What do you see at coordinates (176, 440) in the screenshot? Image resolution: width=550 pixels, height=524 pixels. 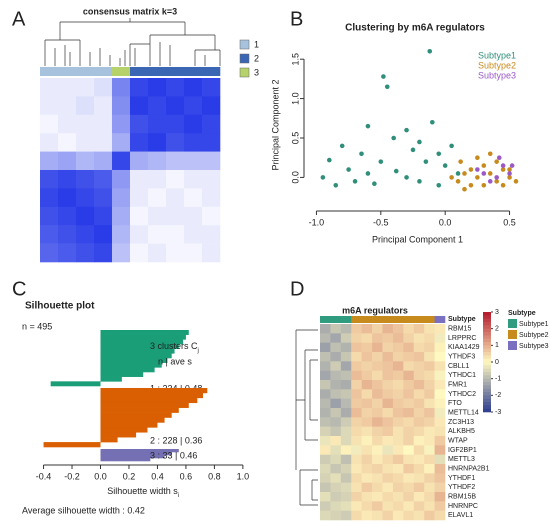 I see `cluster-label: 2 : 228 | 0.36` at bounding box center [176, 440].